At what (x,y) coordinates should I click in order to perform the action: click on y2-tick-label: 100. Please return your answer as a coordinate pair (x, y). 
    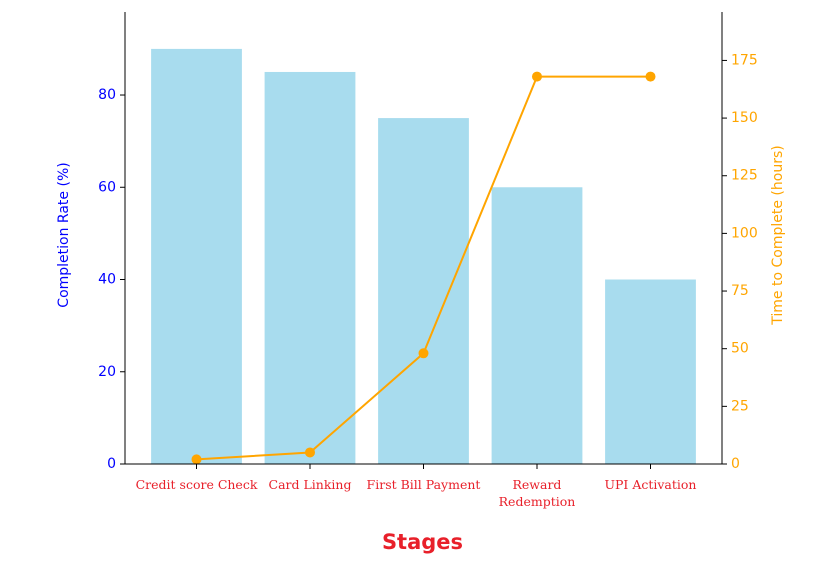
    Looking at the image, I should click on (744, 233).